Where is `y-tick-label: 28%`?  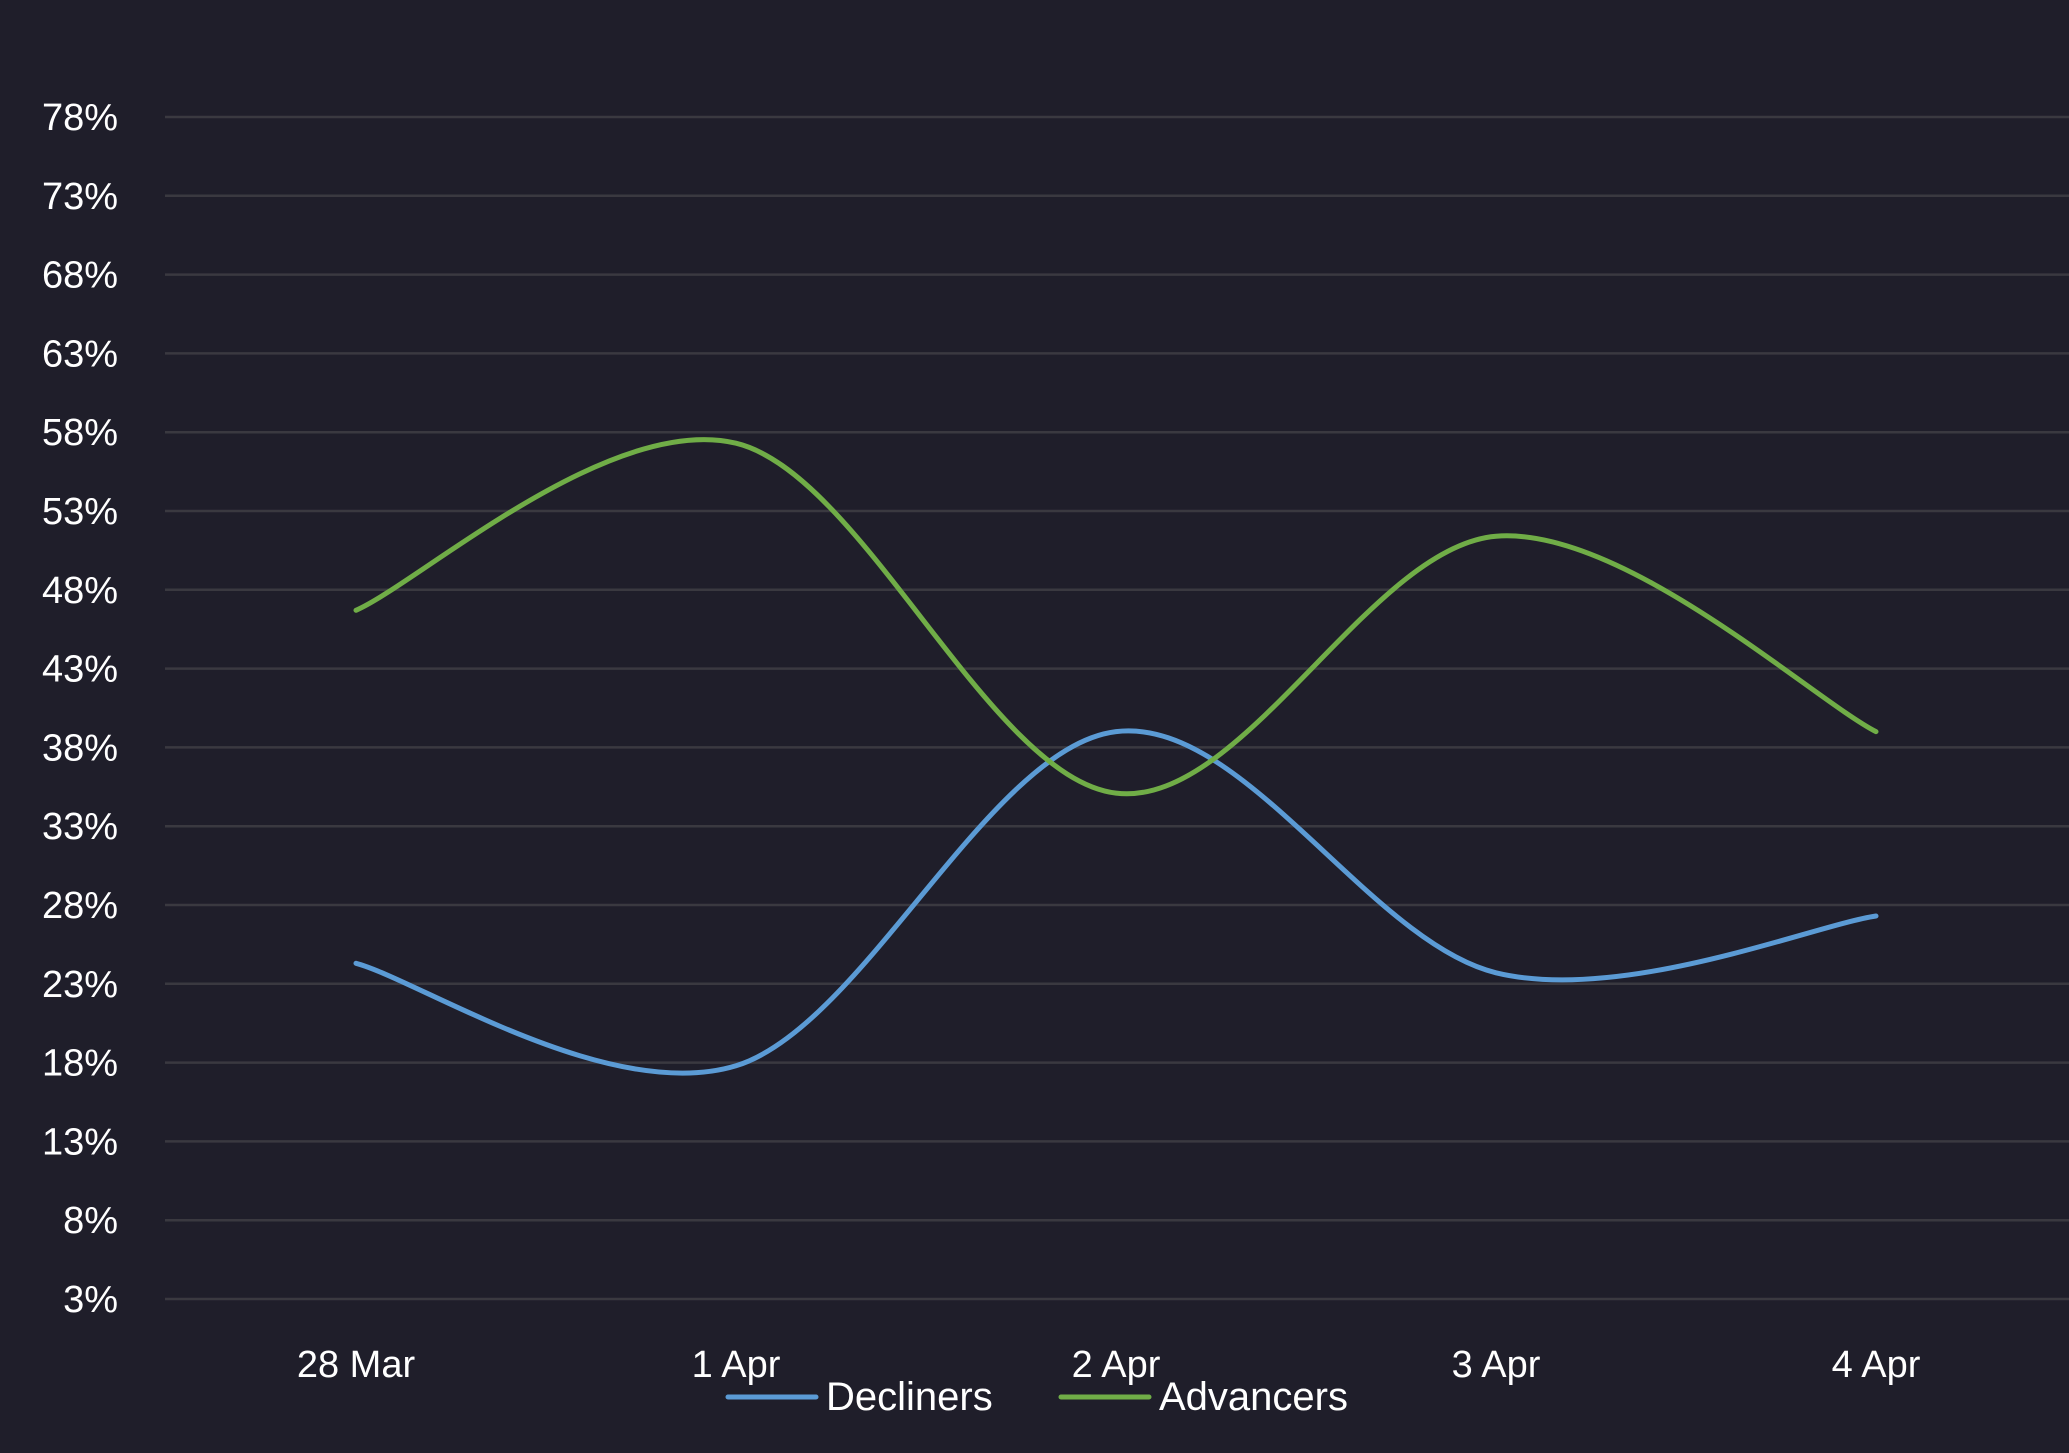 y-tick-label: 28% is located at coordinates (80, 906).